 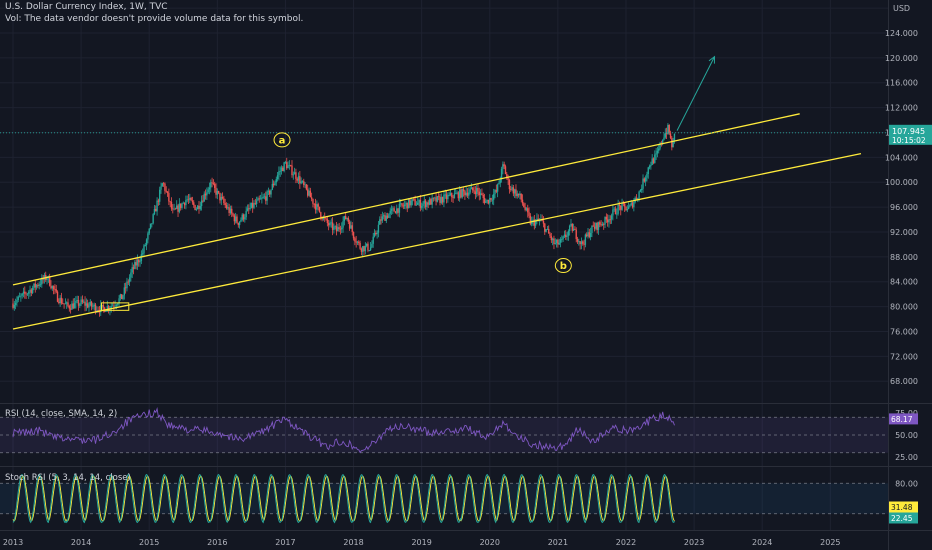 I want to click on price-tick-120.000: 120.000, so click(x=901, y=58).